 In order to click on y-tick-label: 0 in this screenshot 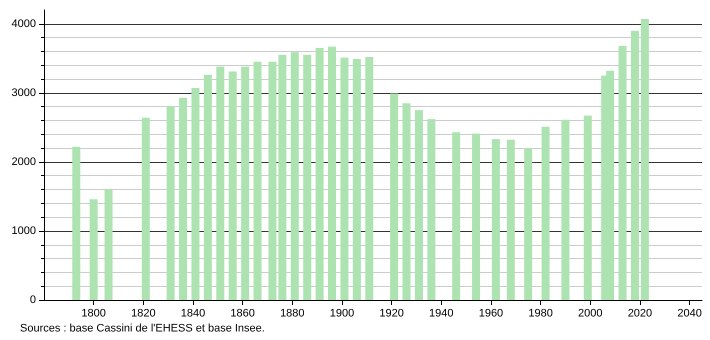, I will do `click(33, 300)`.